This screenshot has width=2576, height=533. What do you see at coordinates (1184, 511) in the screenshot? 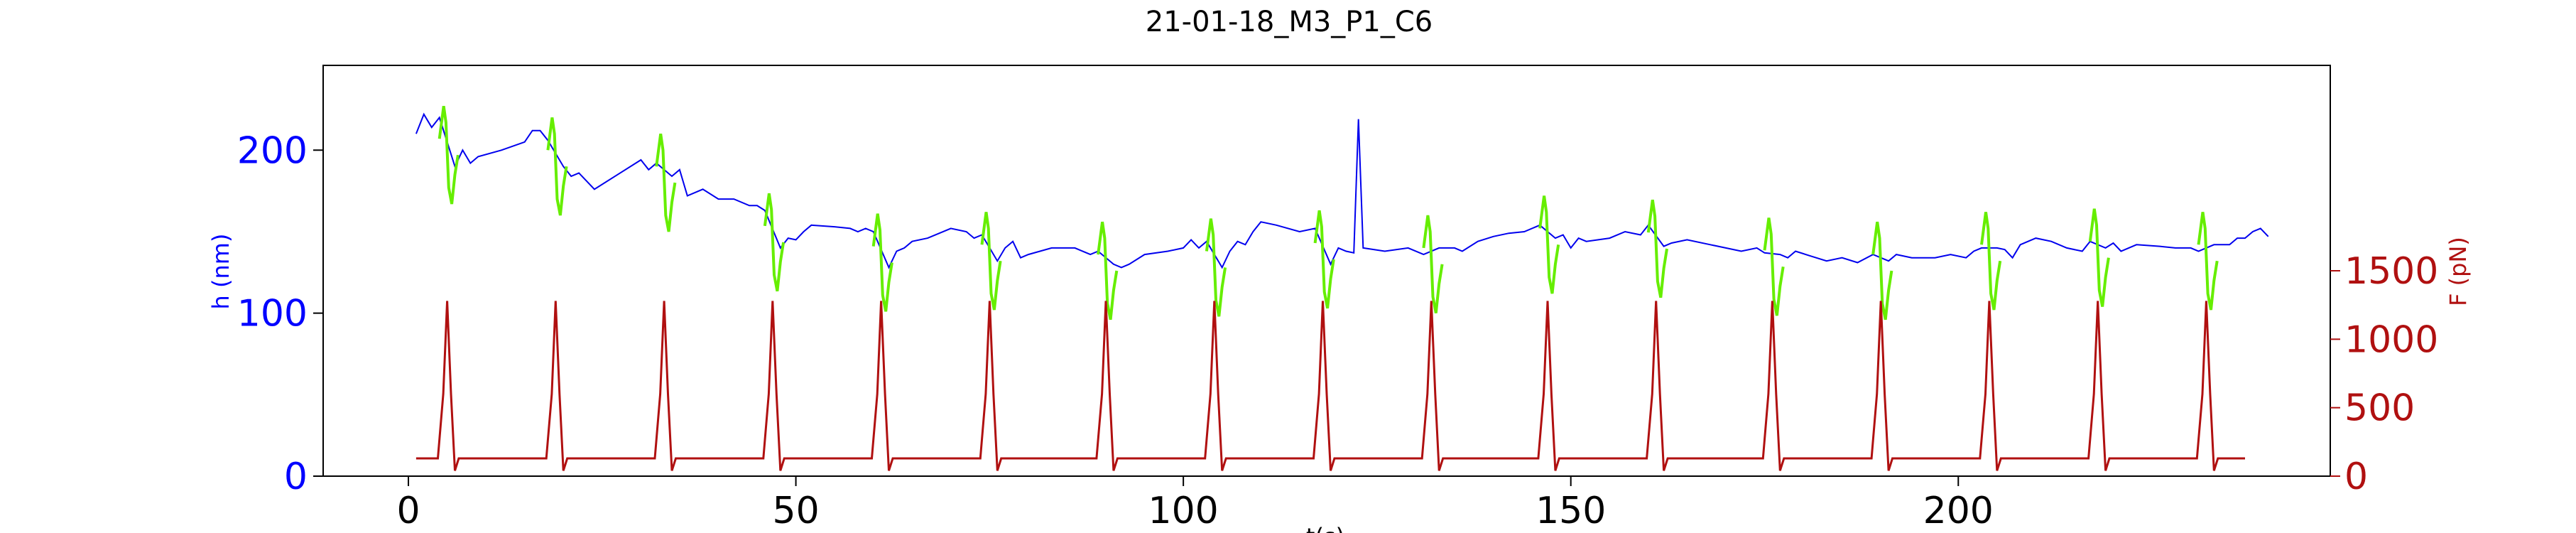
I see `x-tick-label: 100` at bounding box center [1184, 511].